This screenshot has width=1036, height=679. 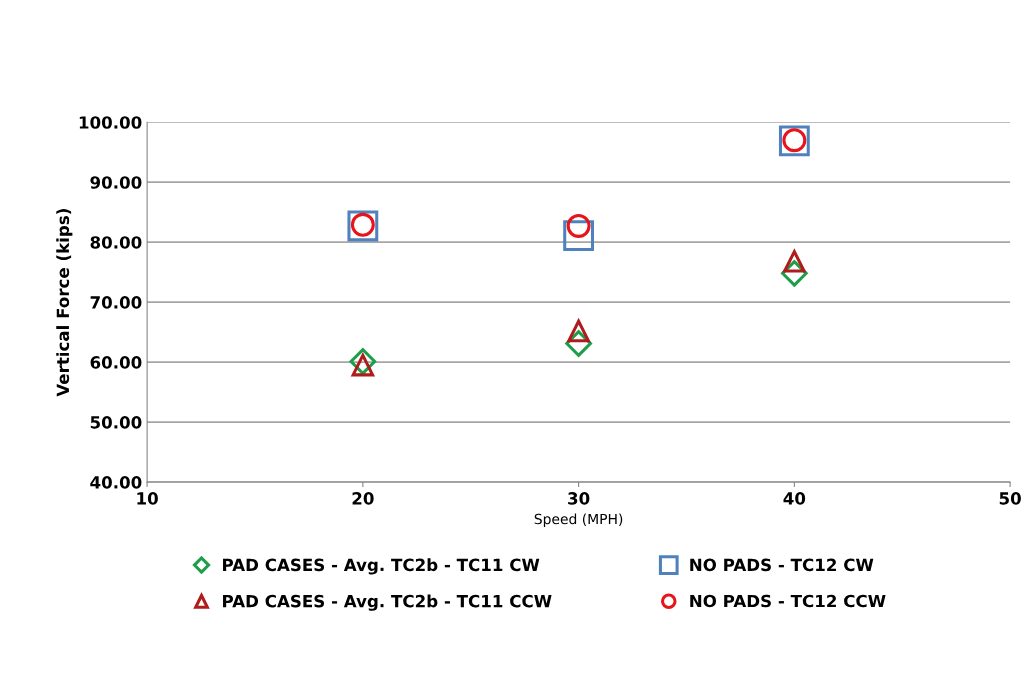 I want to click on y-axis-title: Vertical Force (kips), so click(x=64, y=303).